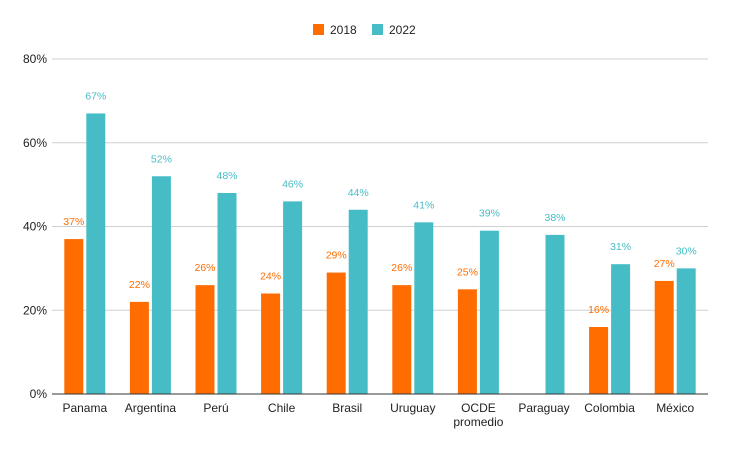 This screenshot has height=451, width=730. What do you see at coordinates (35, 310) in the screenshot?
I see `y-tick-label: 20%` at bounding box center [35, 310].